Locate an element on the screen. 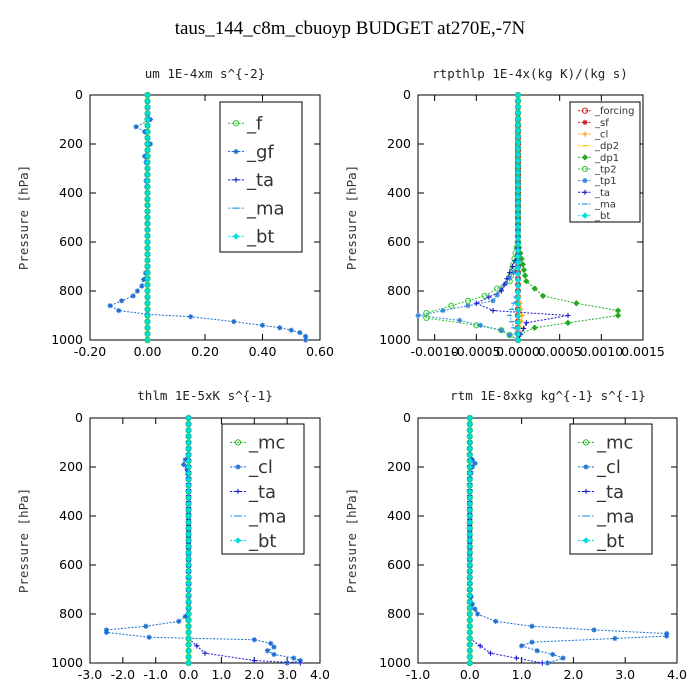  y-tick-label: 1000 is located at coordinates (67, 662).